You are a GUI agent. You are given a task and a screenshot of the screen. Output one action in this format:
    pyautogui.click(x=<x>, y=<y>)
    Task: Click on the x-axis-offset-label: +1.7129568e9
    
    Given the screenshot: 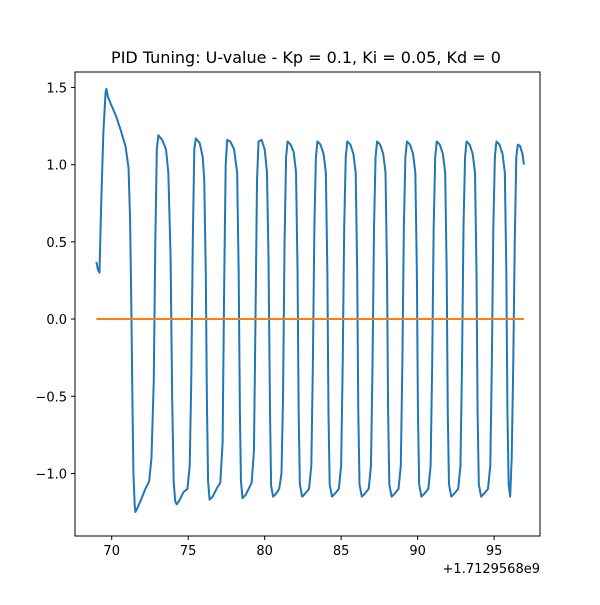 What is the action you would take?
    pyautogui.click(x=491, y=569)
    